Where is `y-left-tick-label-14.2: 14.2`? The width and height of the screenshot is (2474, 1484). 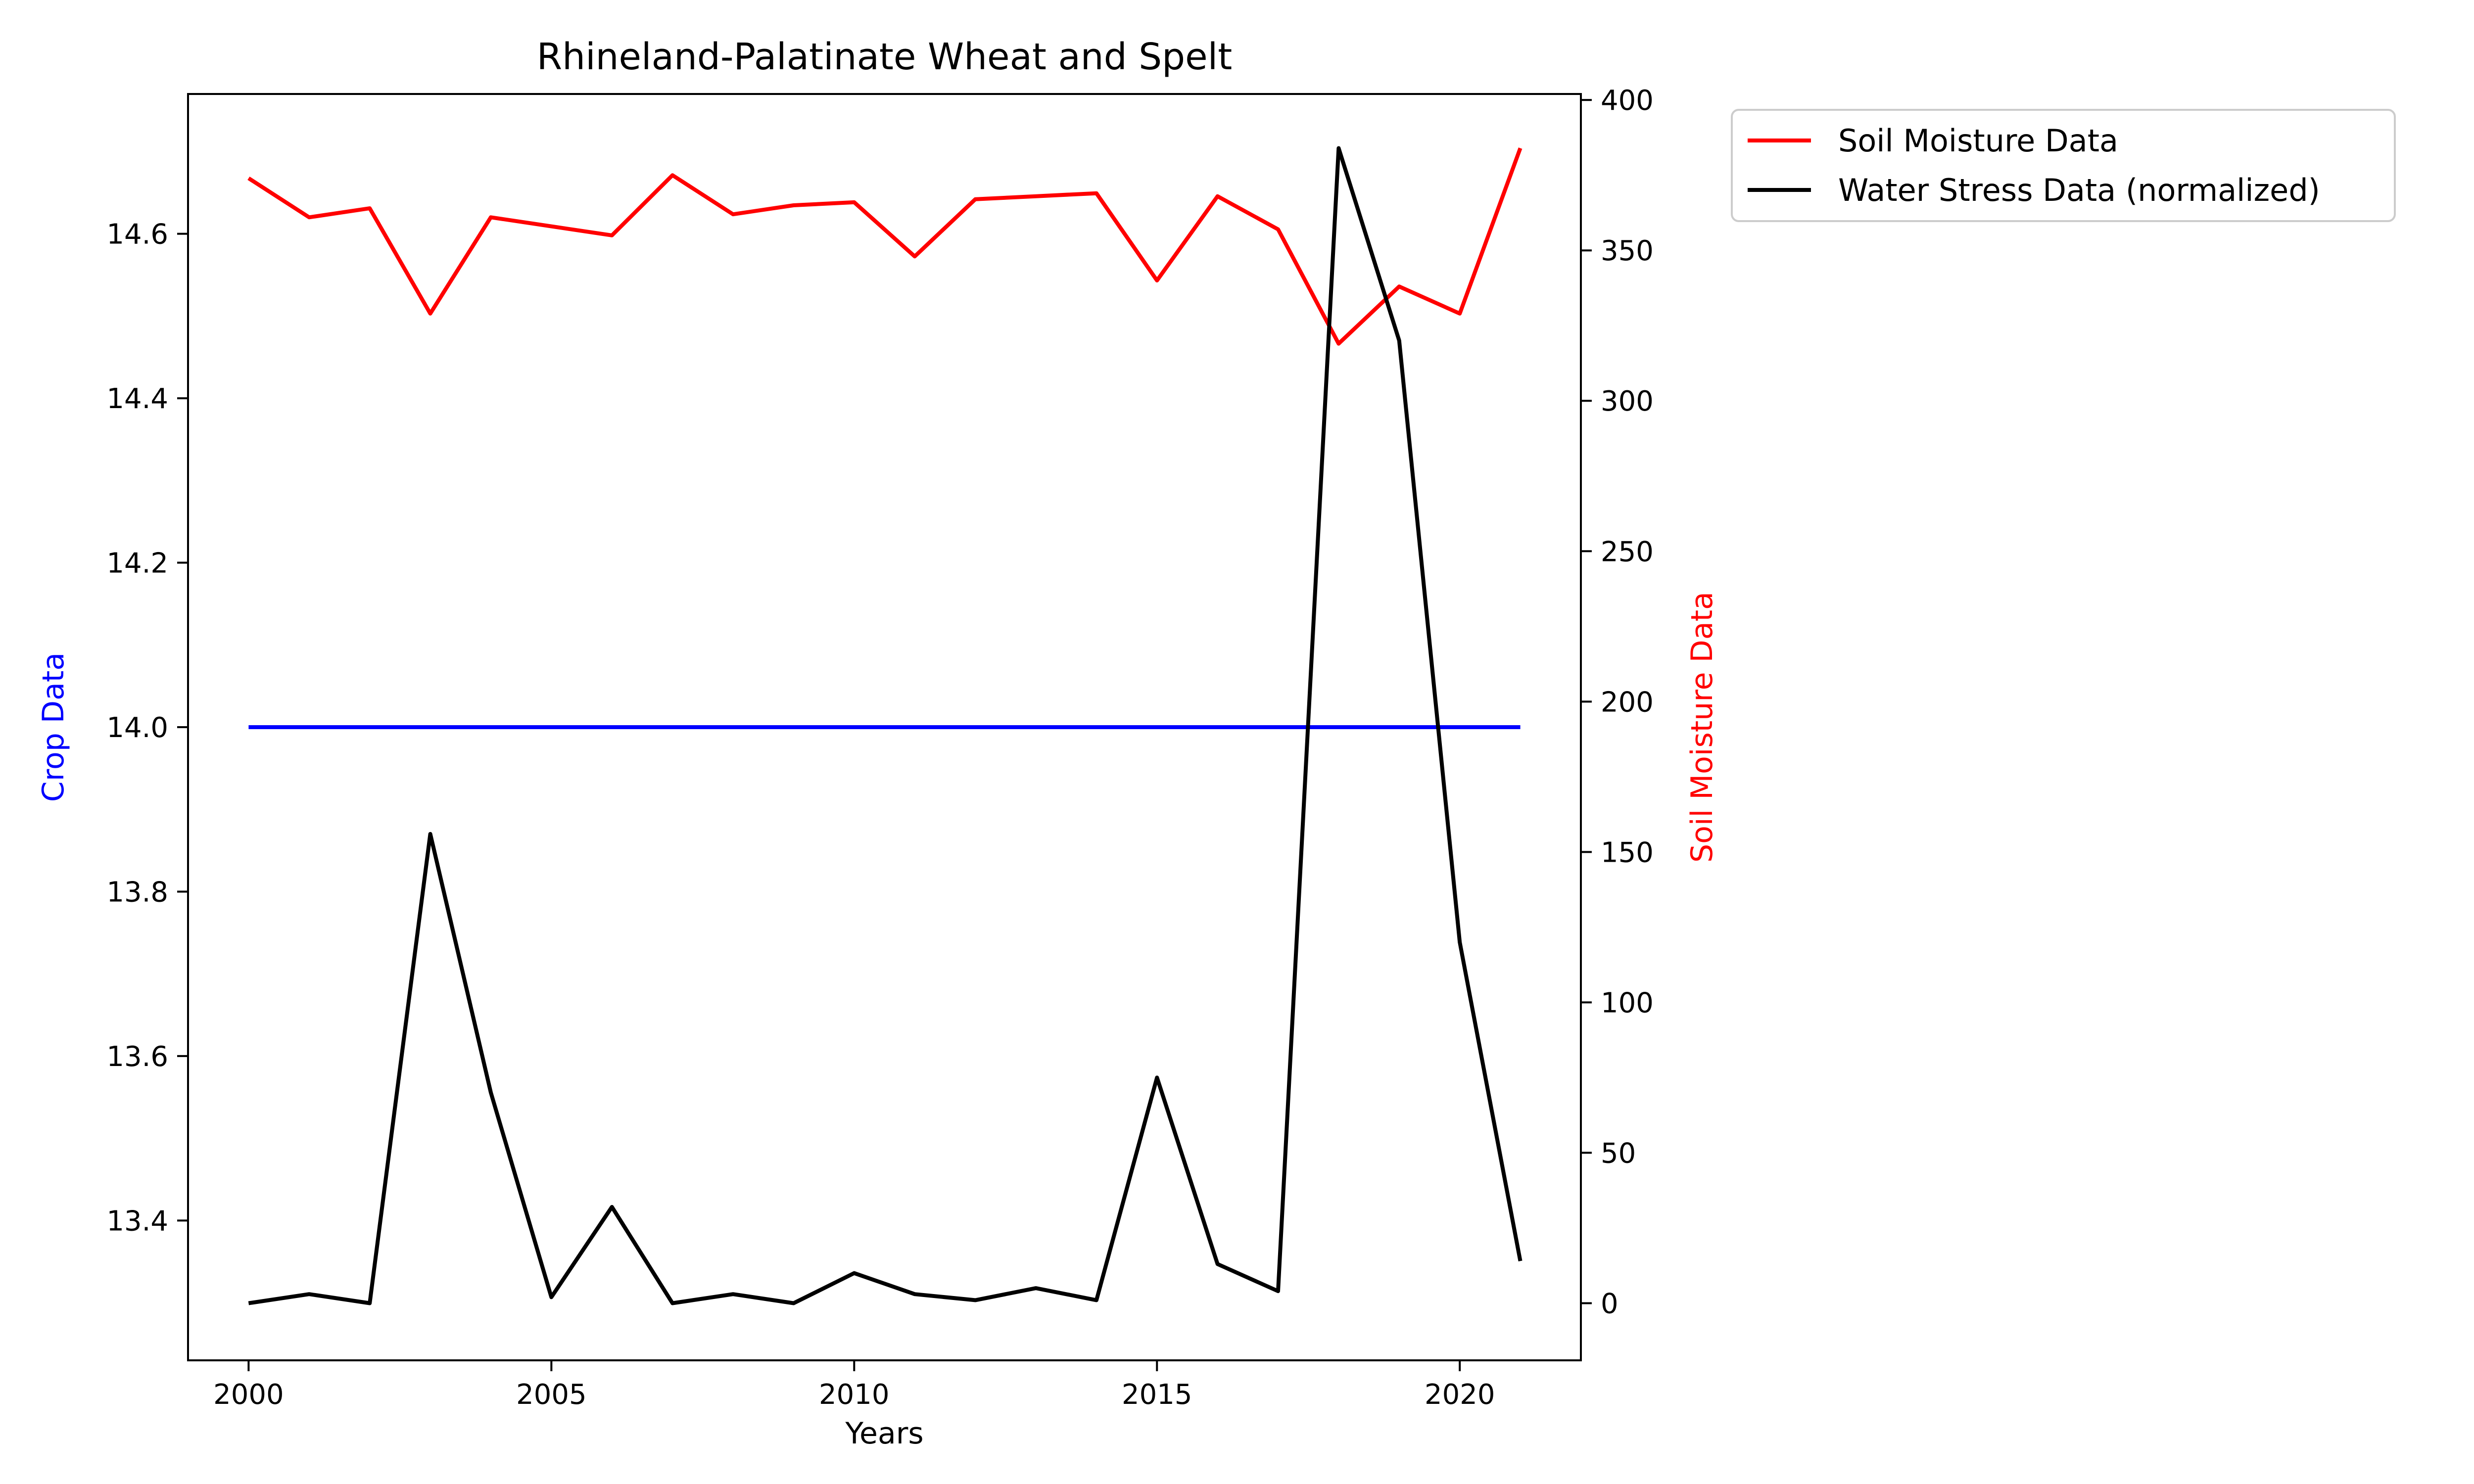
y-left-tick-label-14.2: 14.2 is located at coordinates (137, 564).